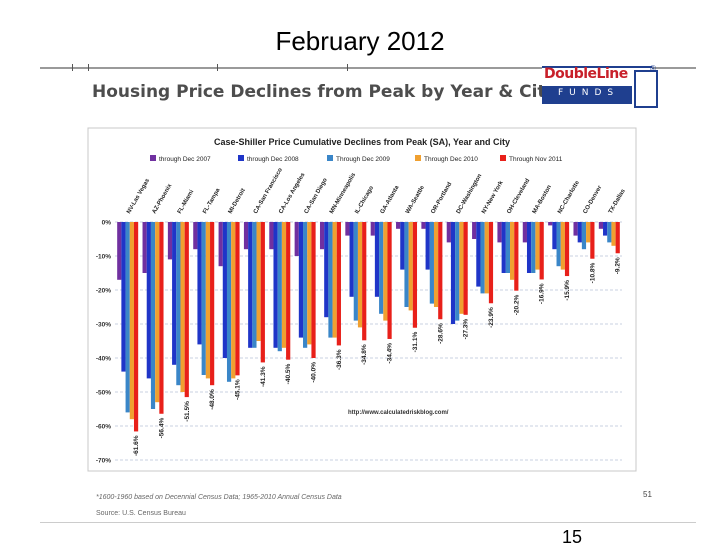 Image resolution: width=720 pixels, height=548 pixels. Describe the element at coordinates (339, 359) in the screenshot. I see `data-label: -36.3%` at that location.